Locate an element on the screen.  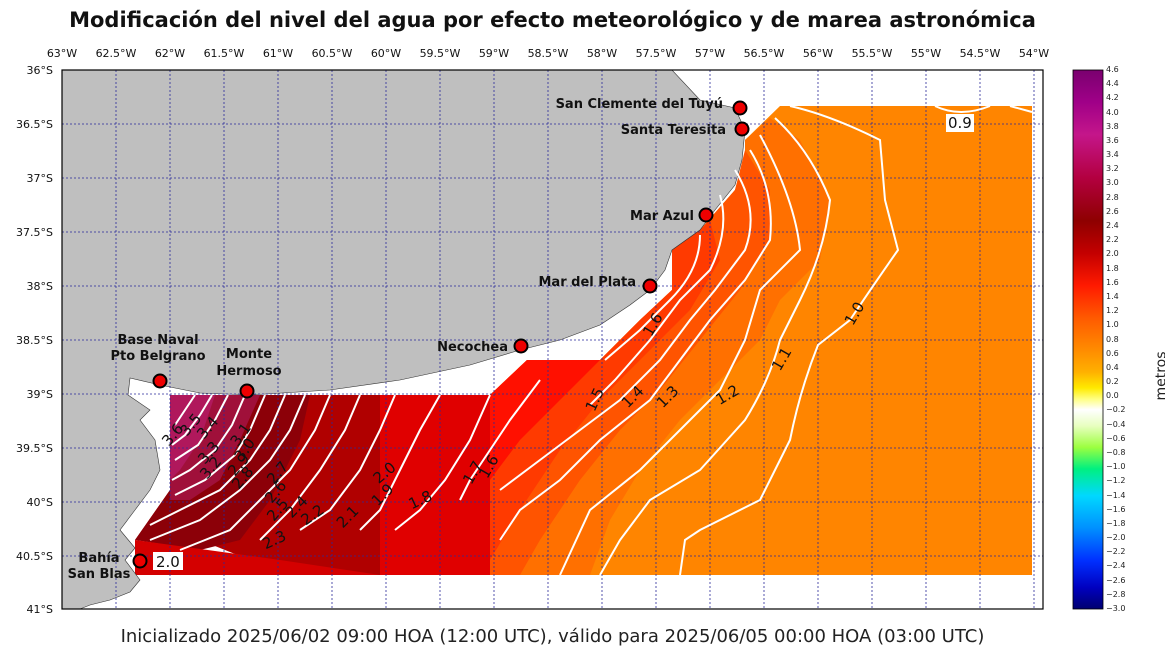
colorbar-tick-label: 1.4 is located at coordinates (1112, 296).